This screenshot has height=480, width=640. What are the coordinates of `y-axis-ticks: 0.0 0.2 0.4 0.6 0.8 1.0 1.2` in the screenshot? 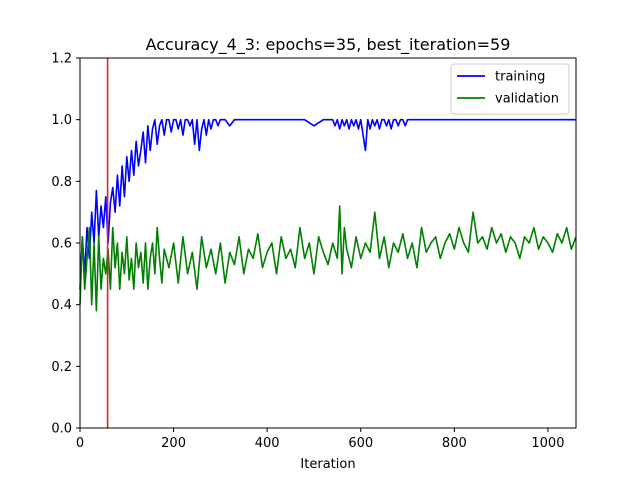 It's located at (65, 244).